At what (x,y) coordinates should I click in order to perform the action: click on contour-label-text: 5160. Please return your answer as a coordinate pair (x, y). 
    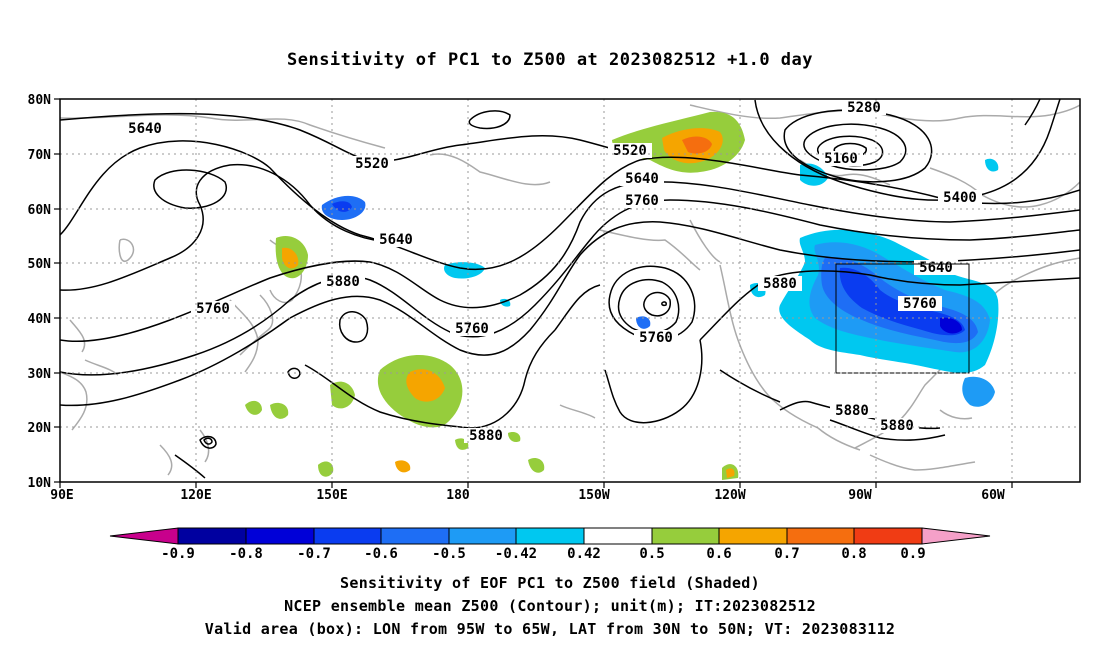
    Looking at the image, I should click on (841, 159).